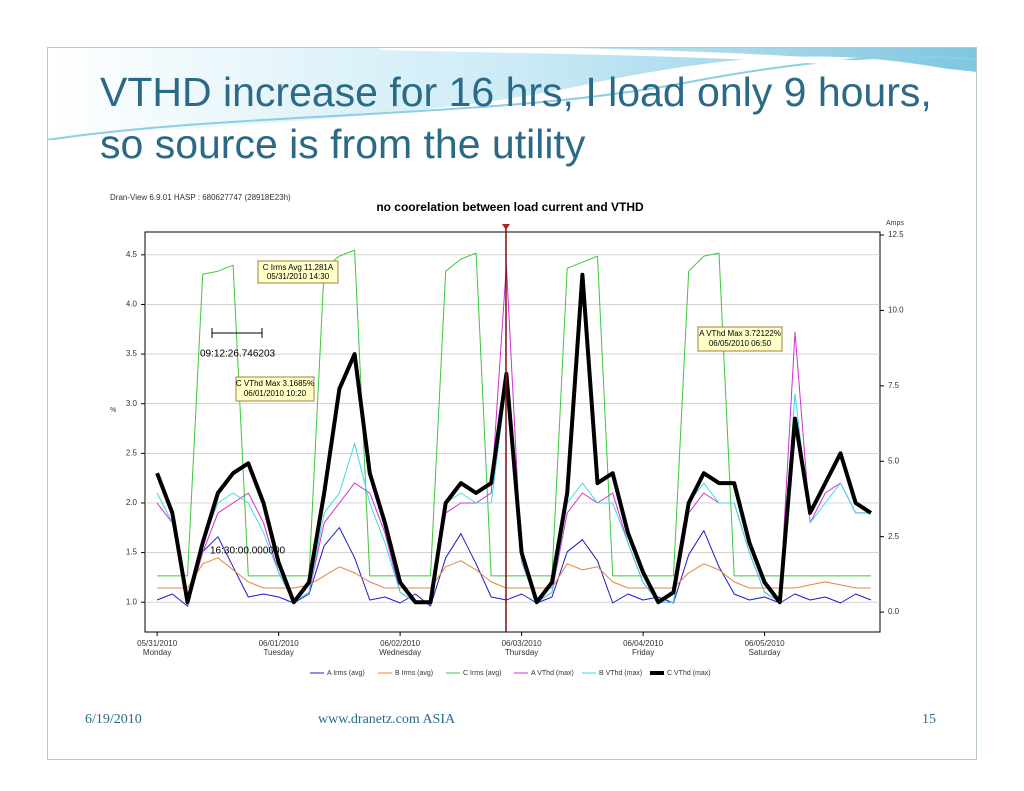 Image resolution: width=1024 pixels, height=791 pixels. I want to click on annotation-text: A VThd Max 3.72122%, so click(740, 333).